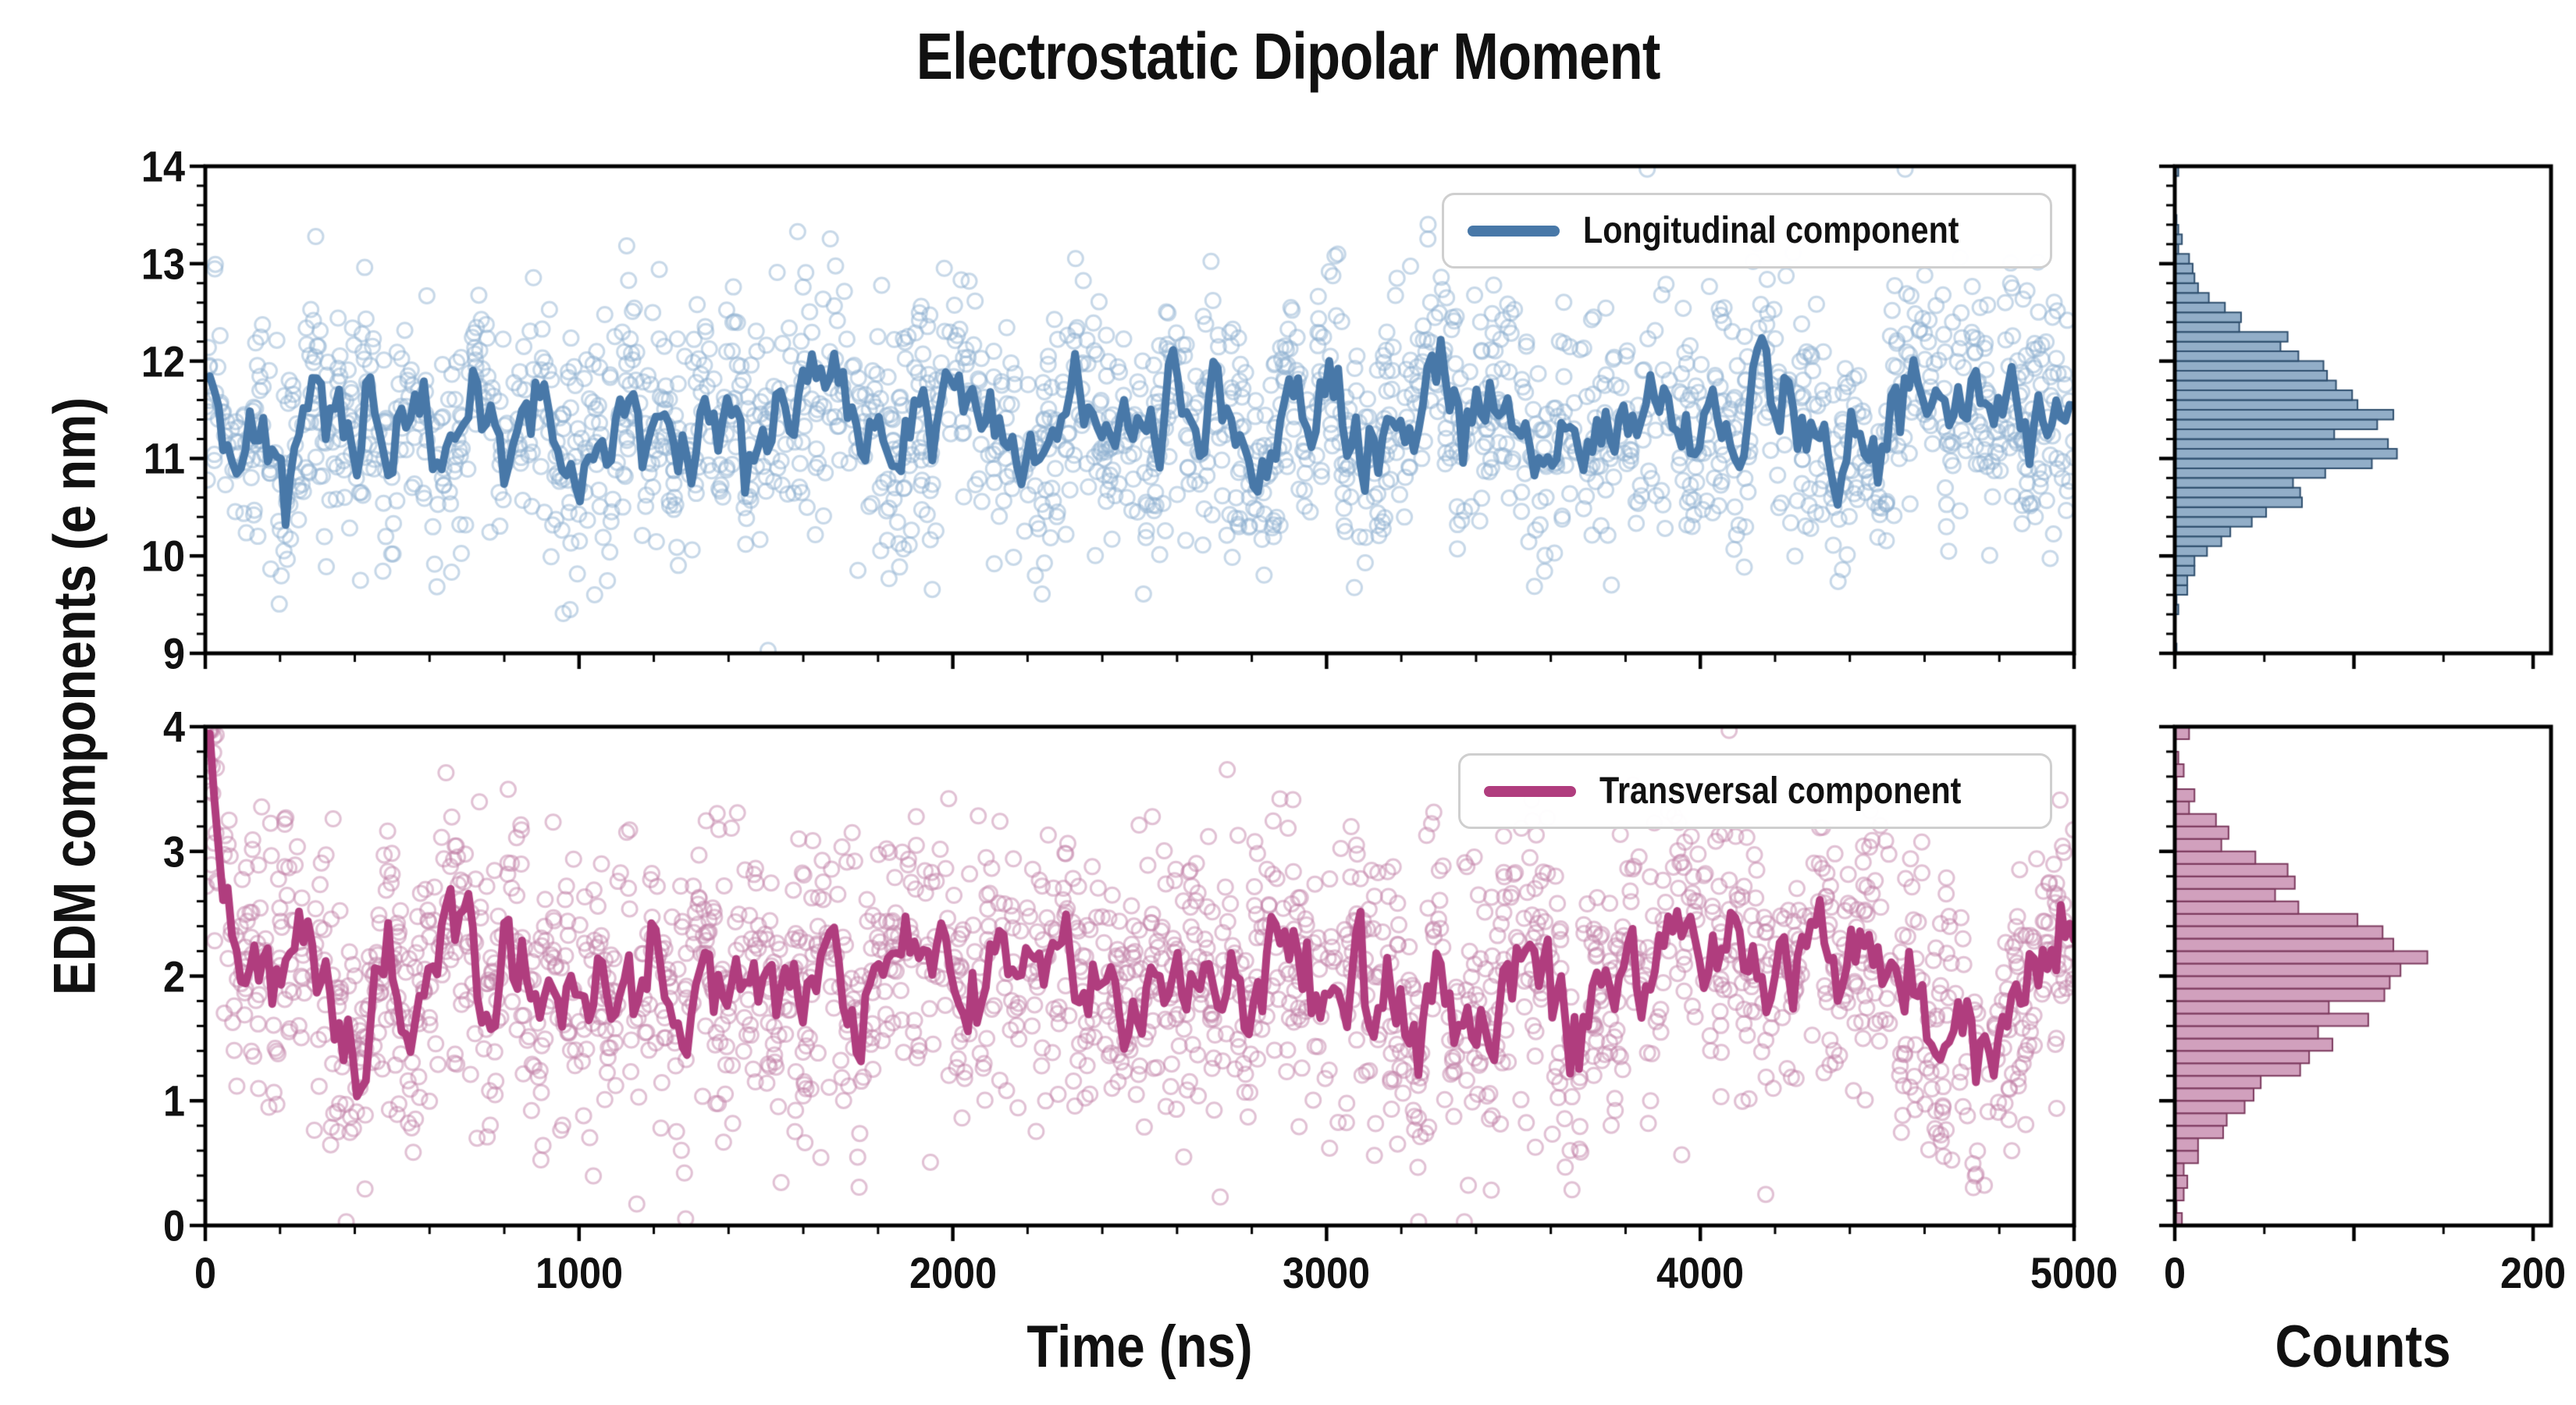  What do you see at coordinates (2362, 976) in the screenshot?
I see `transversal-histogram-canvas` at bounding box center [2362, 976].